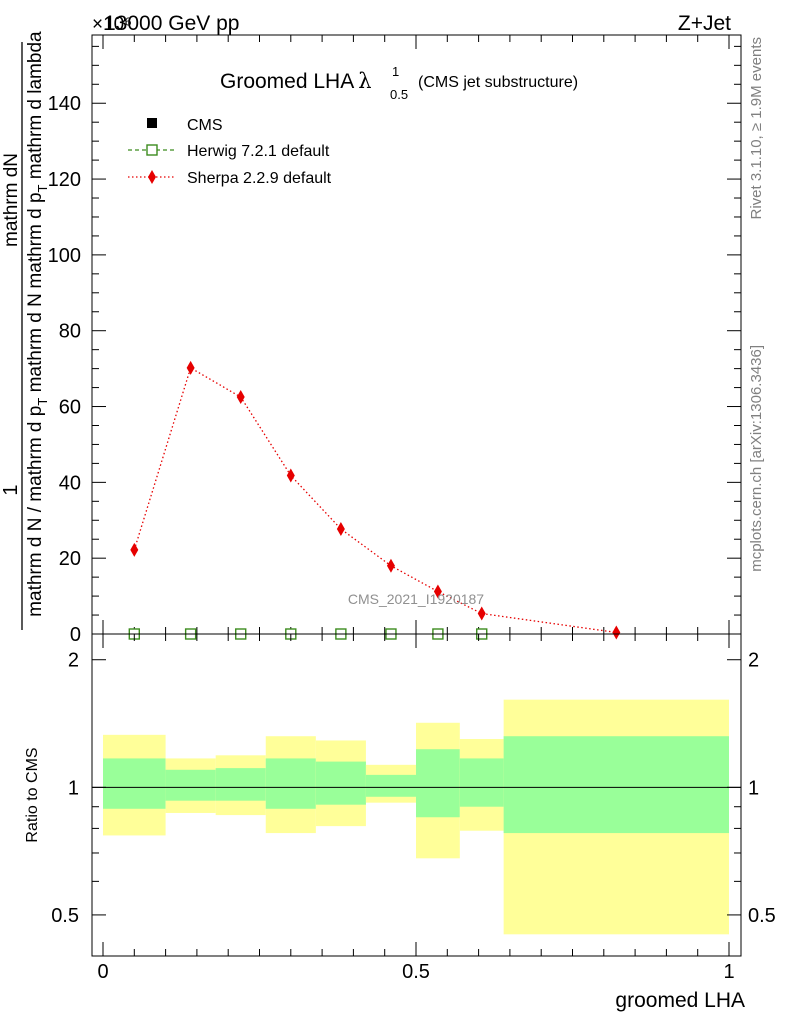 This screenshot has height=1024, width=786. I want to click on legend-label-herwig: Herwig 7.2.1 default, so click(258, 151).